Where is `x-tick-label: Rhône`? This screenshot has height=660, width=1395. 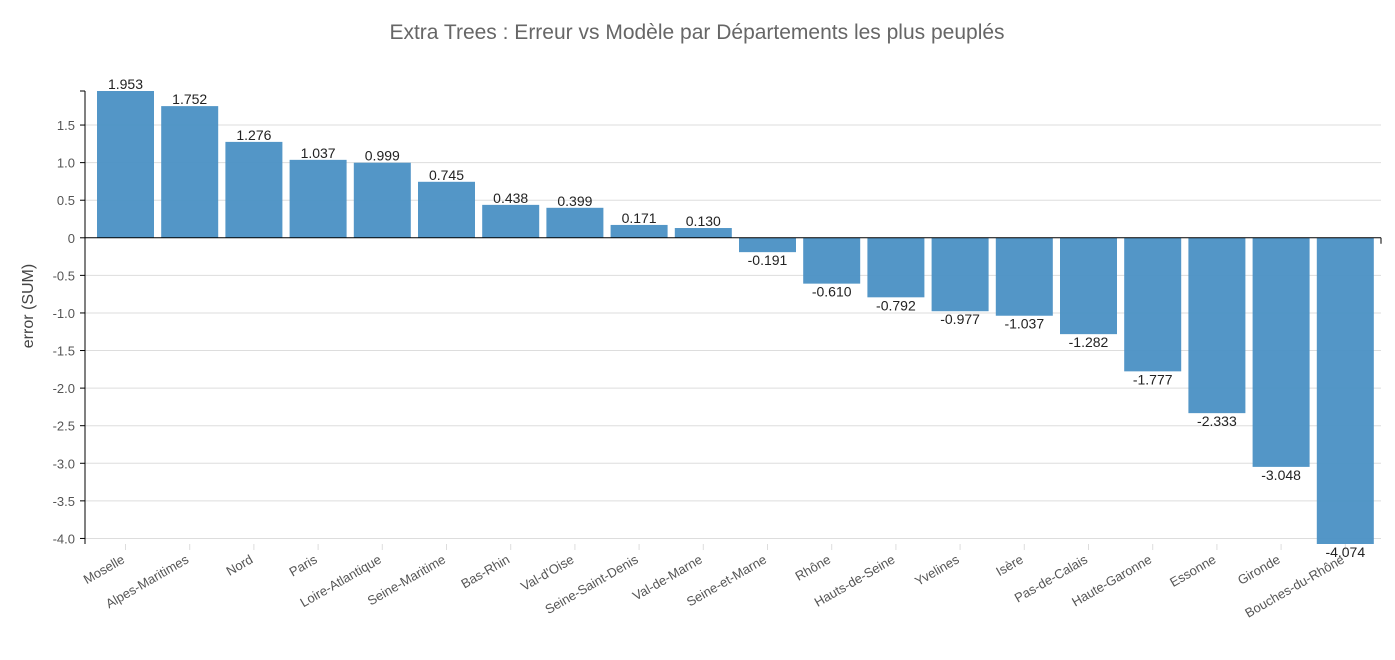
x-tick-label: Rhône is located at coordinates (813, 568).